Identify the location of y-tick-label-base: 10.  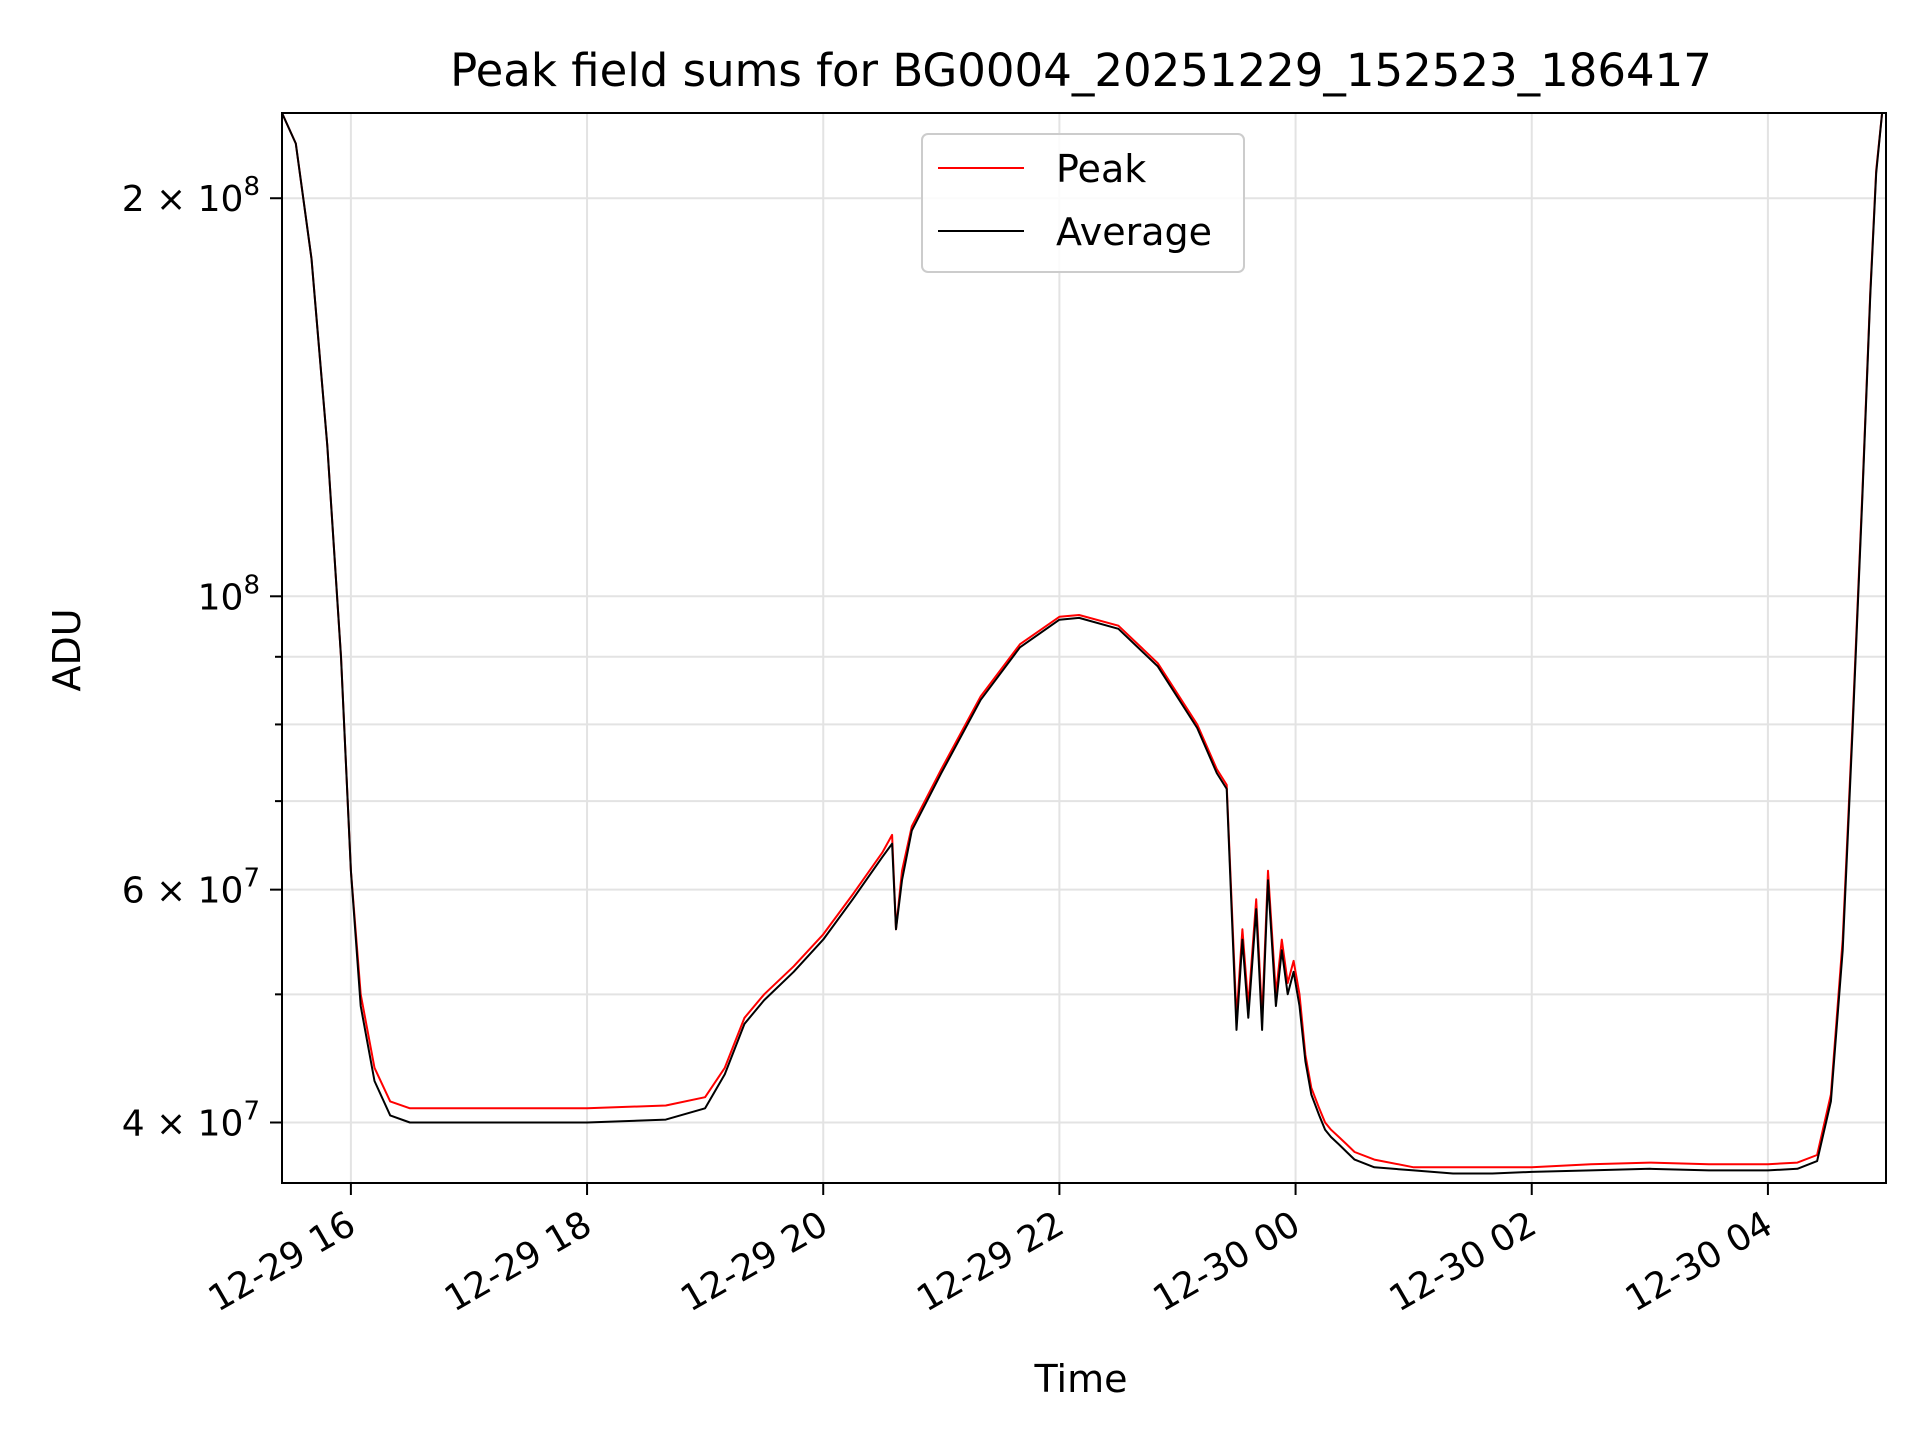
(221, 597).